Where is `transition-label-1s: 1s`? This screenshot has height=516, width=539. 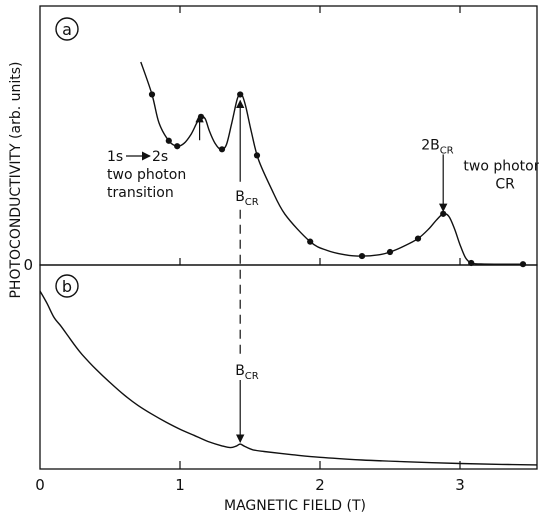 transition-label-1s: 1s is located at coordinates (115, 157).